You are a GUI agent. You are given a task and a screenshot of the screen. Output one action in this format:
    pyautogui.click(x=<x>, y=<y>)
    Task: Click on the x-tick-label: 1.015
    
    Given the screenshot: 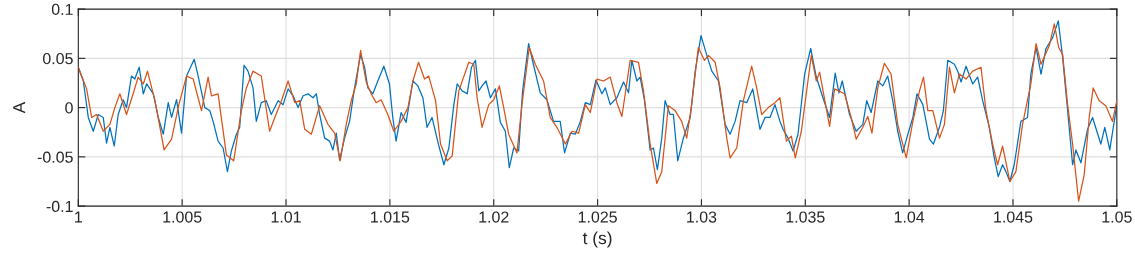 What is the action you would take?
    pyautogui.click(x=390, y=217)
    